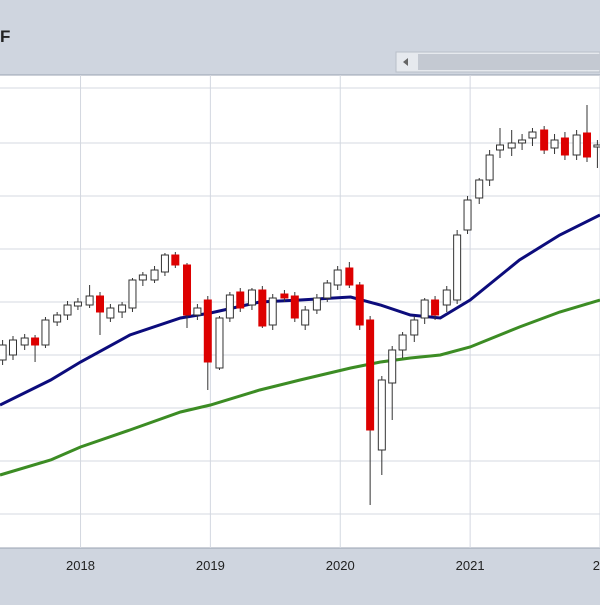 The height and width of the screenshot is (605, 600). I want to click on x-tick-label: 2020, so click(340, 565).